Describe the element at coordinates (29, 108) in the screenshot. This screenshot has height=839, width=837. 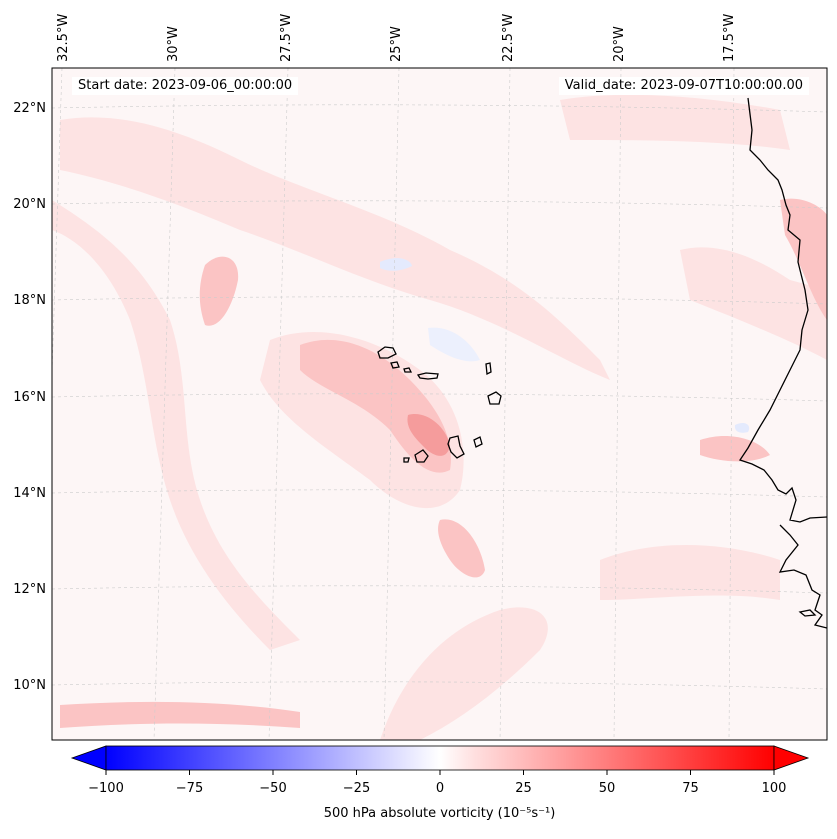
I see `lat-label: 22°N` at that location.